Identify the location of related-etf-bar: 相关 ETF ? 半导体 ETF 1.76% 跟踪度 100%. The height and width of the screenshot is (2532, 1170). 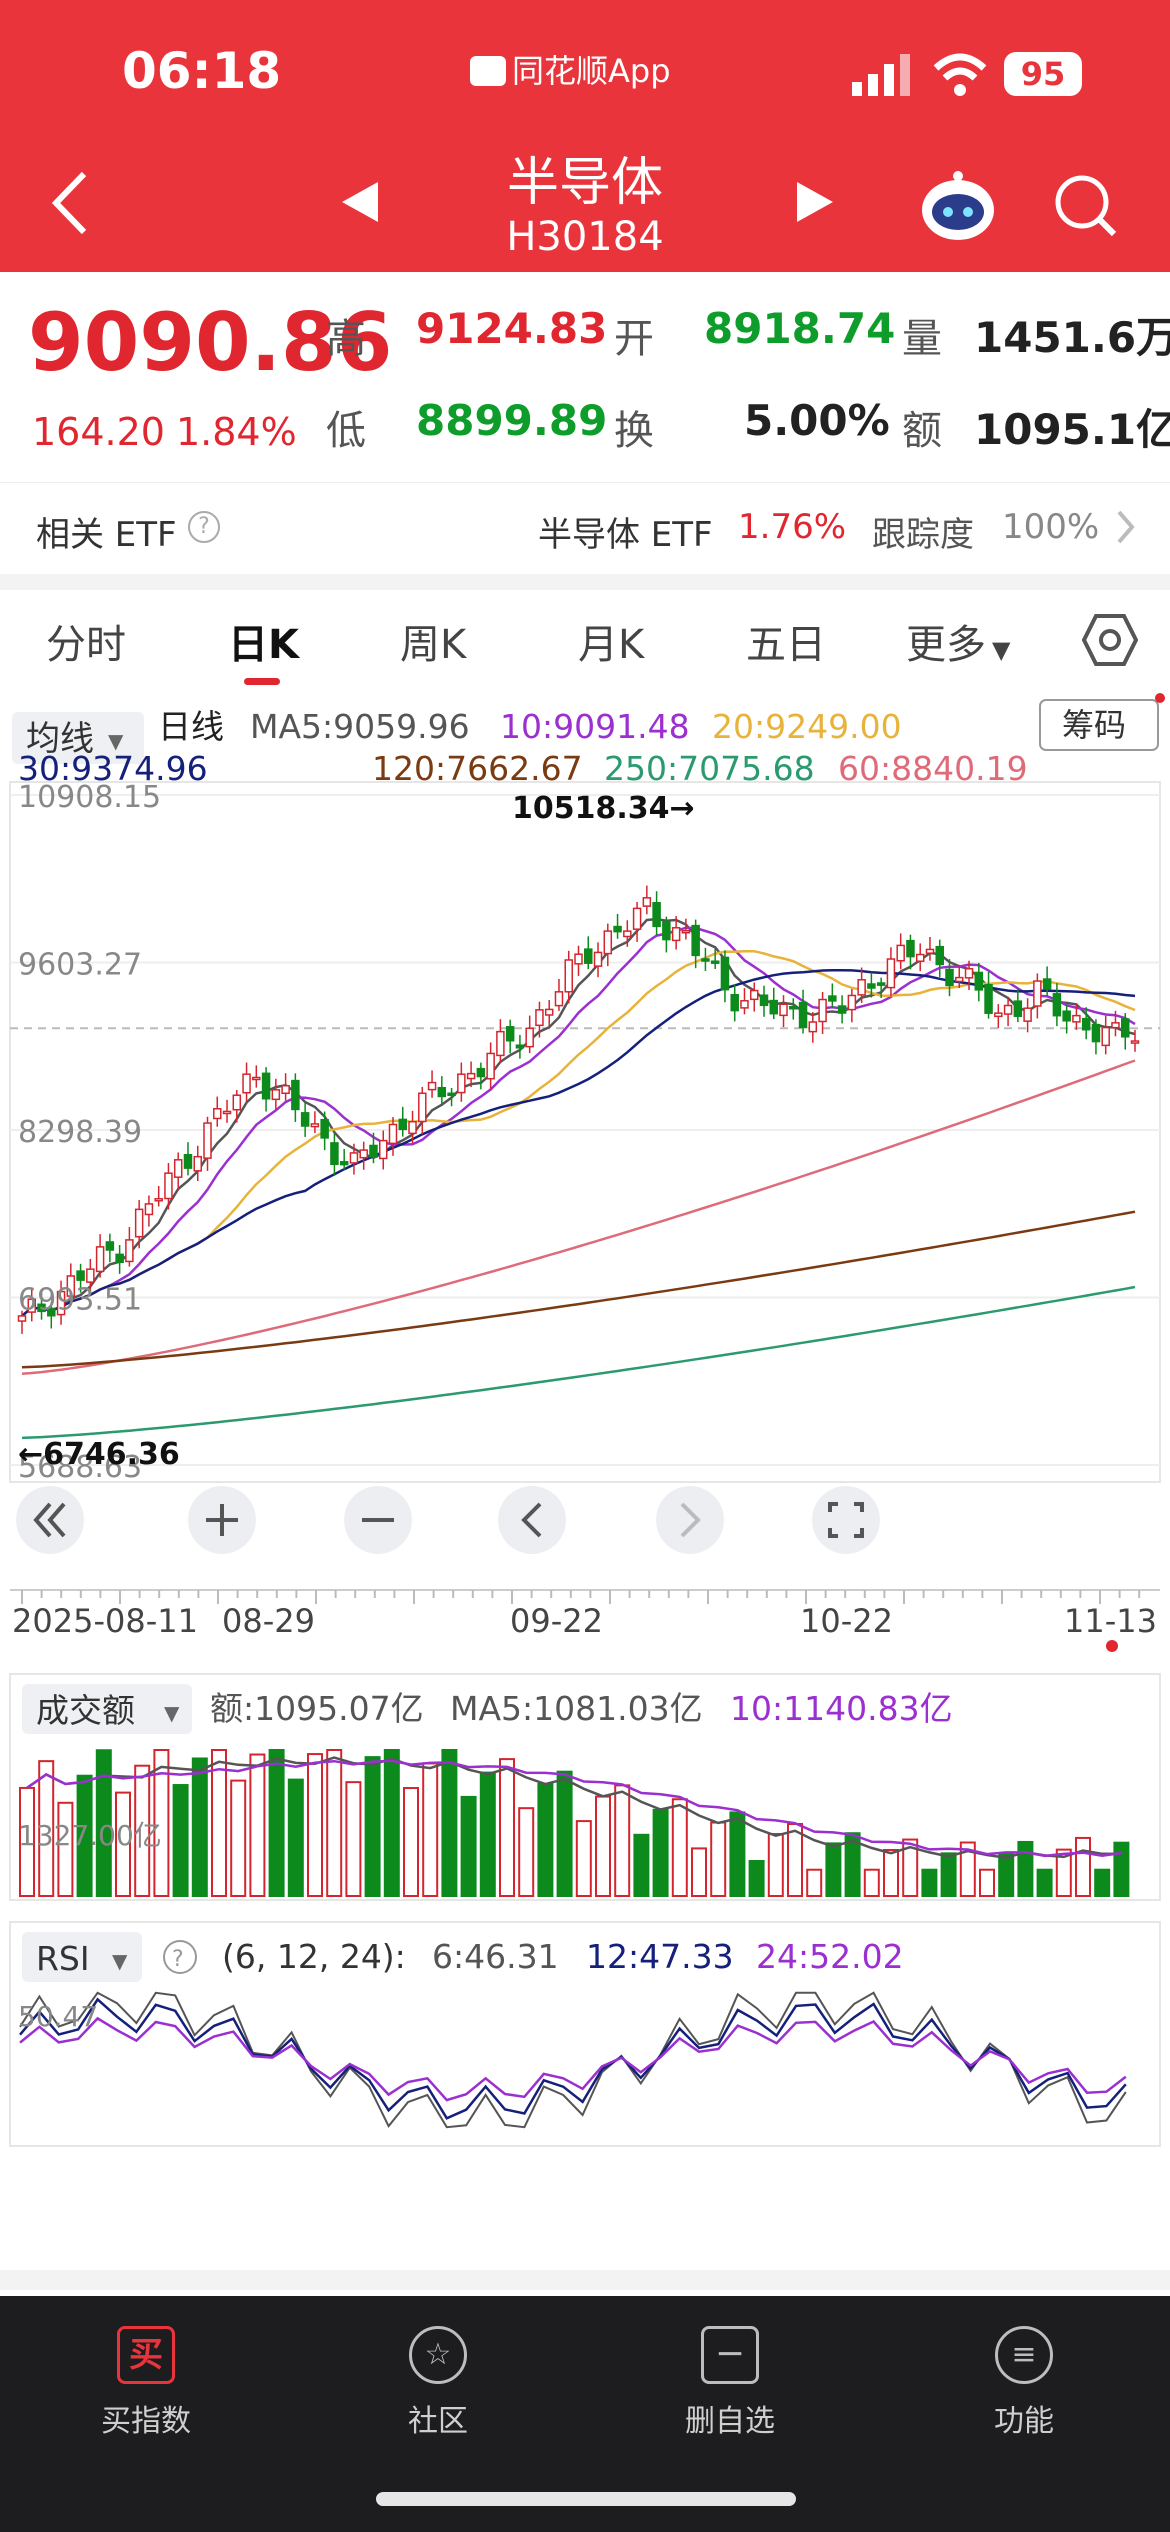
(585, 528).